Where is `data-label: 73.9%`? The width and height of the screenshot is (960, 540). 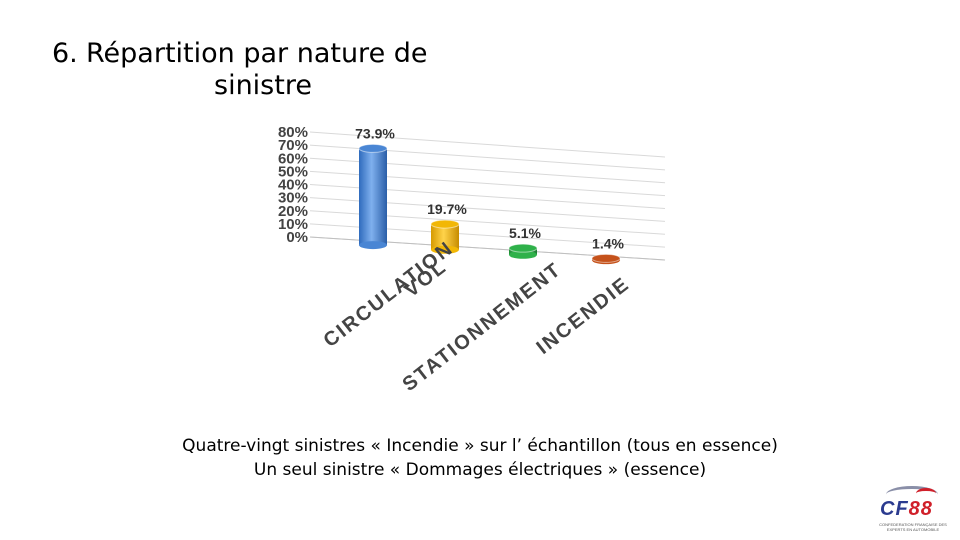
data-label: 73.9% is located at coordinates (375, 133).